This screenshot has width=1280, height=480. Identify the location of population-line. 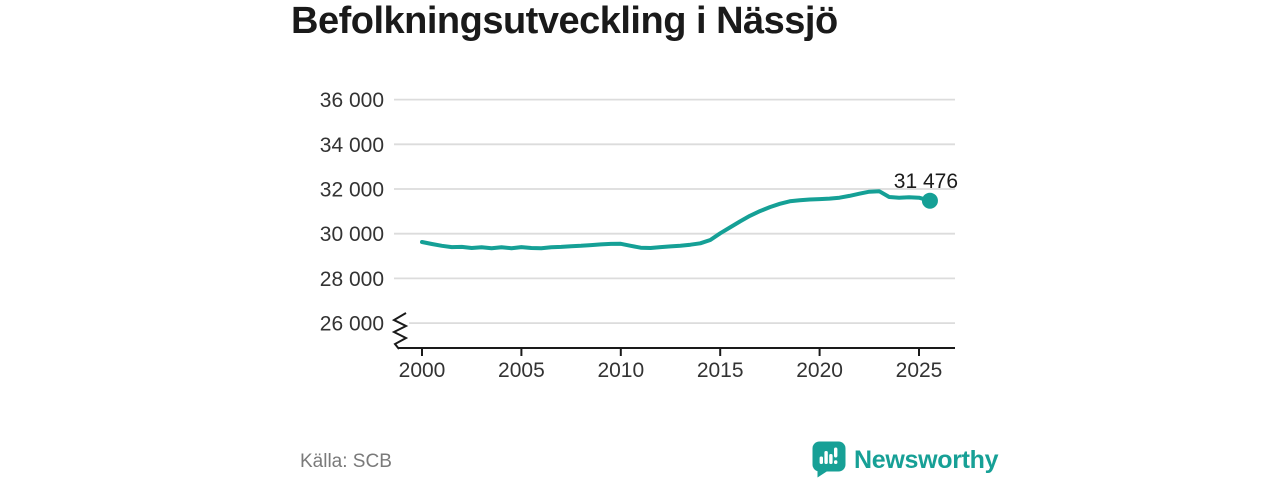
(676, 220).